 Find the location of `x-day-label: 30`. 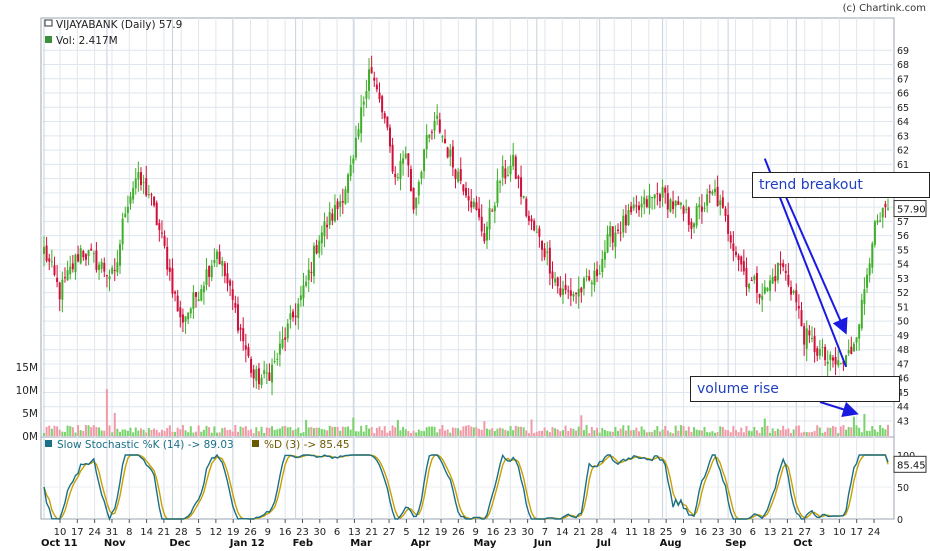

x-day-label: 30 is located at coordinates (735, 532).